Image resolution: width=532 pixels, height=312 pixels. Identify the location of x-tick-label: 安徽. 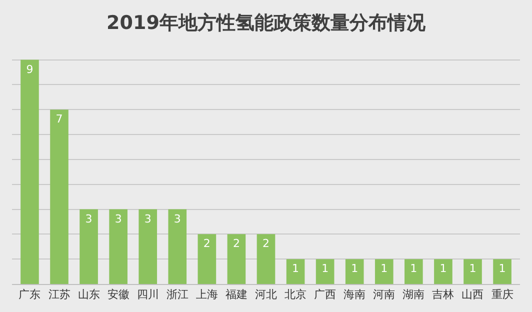
(118, 295).